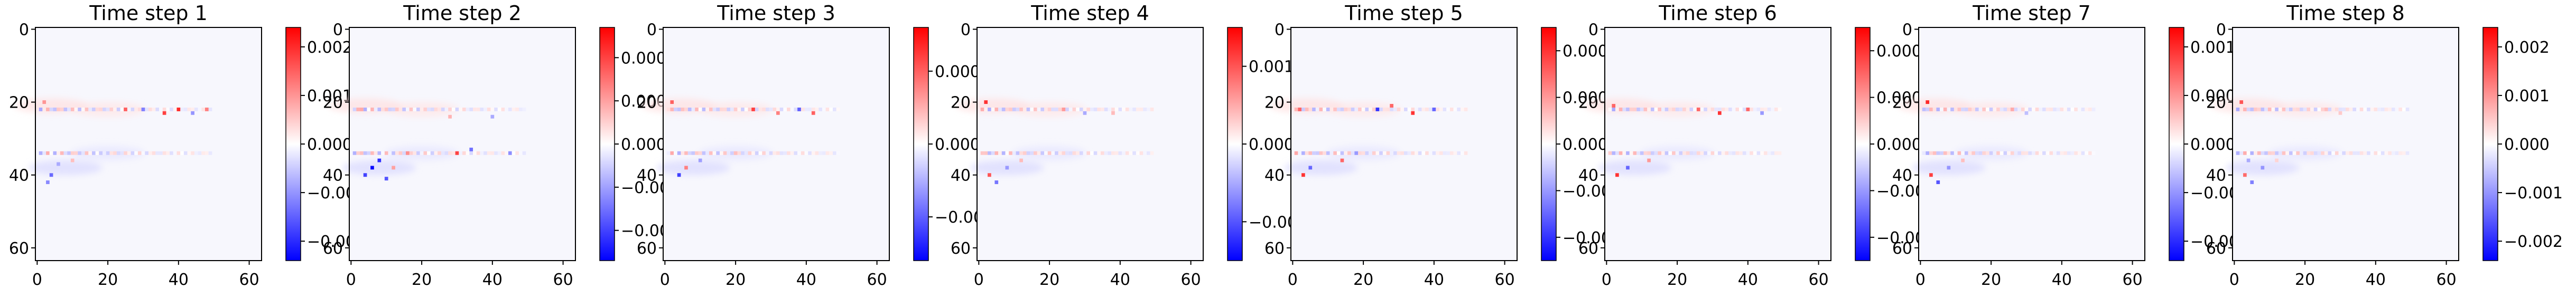  Describe the element at coordinates (1963, 136) in the screenshot. I see `heatmap-diffuse-layer` at that location.